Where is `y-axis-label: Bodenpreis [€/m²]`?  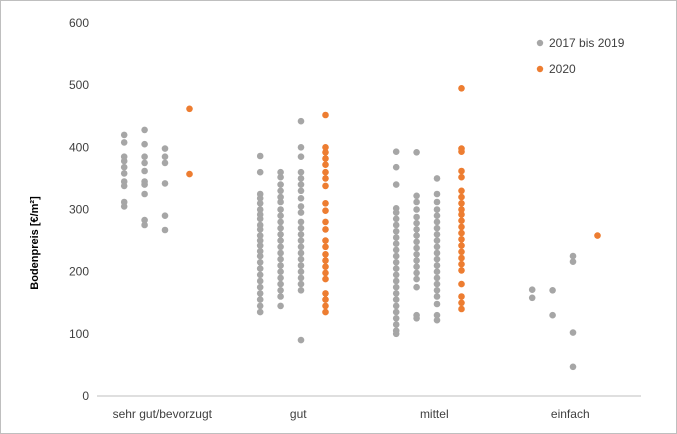 y-axis-label: Bodenpreis [€/m²] is located at coordinates (35, 243).